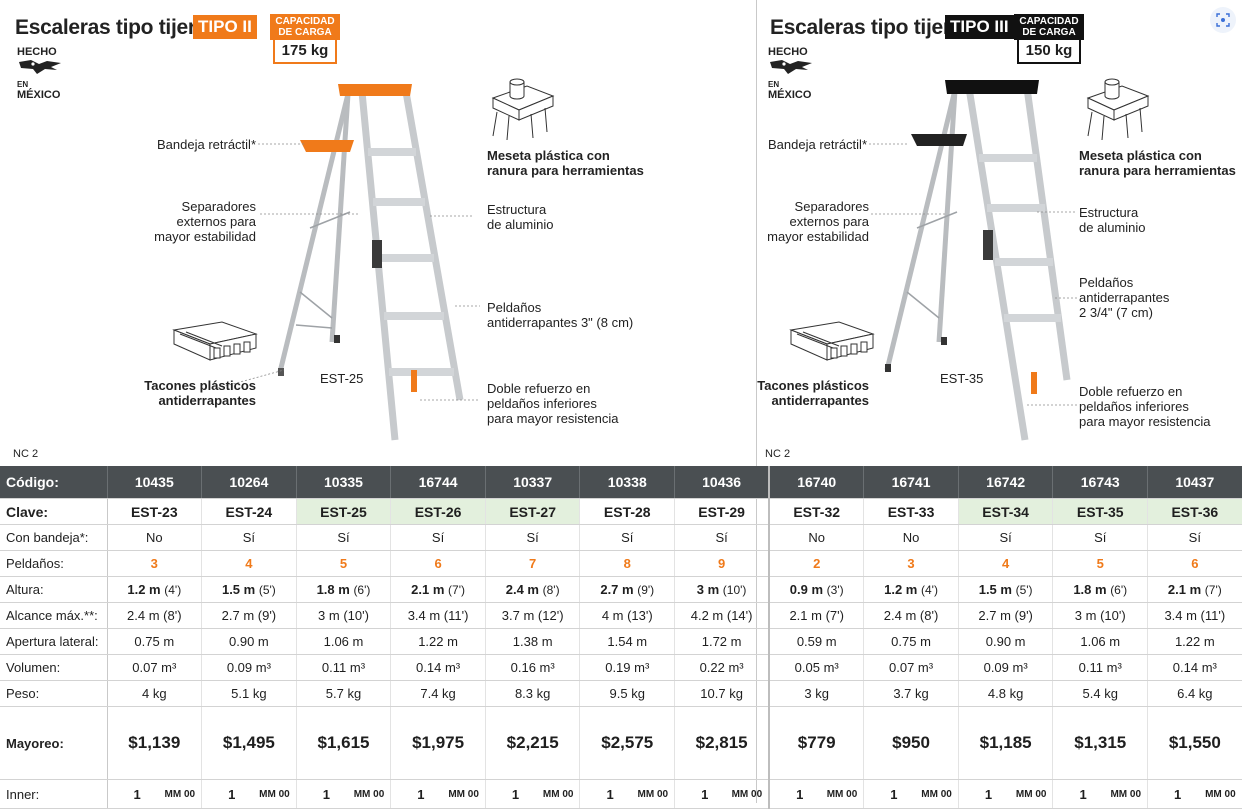 The image size is (1242, 809). What do you see at coordinates (54, 693) in the screenshot?
I see `row-label-peso: Peso:` at bounding box center [54, 693].